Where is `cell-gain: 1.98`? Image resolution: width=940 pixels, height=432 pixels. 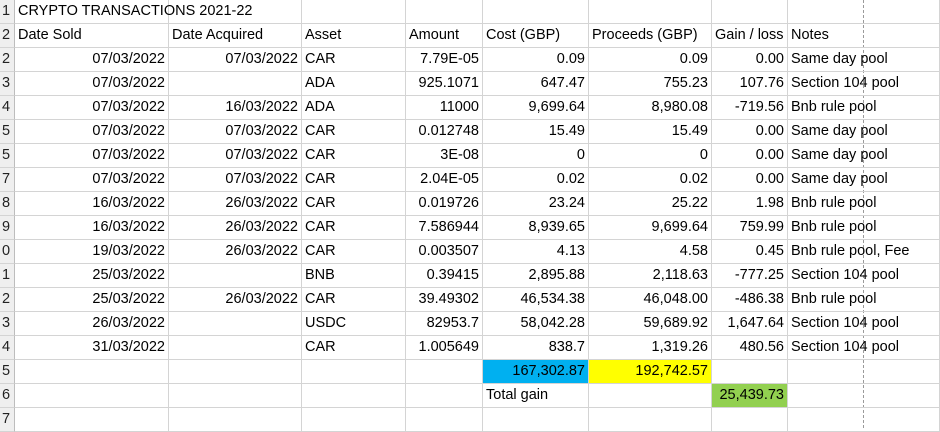 cell-gain: 1.98 is located at coordinates (750, 204).